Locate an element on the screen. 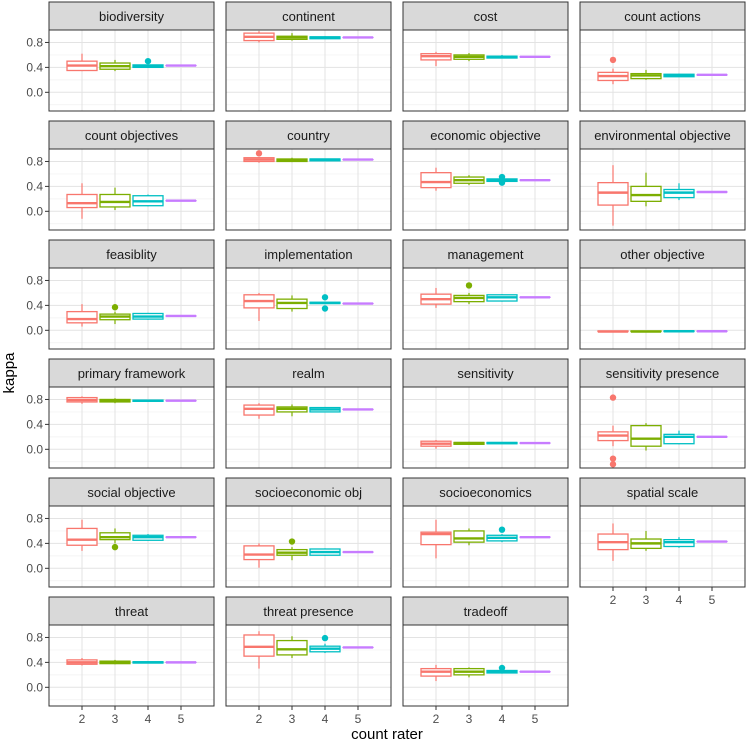  facet-panel: realm is located at coordinates (308, 413).